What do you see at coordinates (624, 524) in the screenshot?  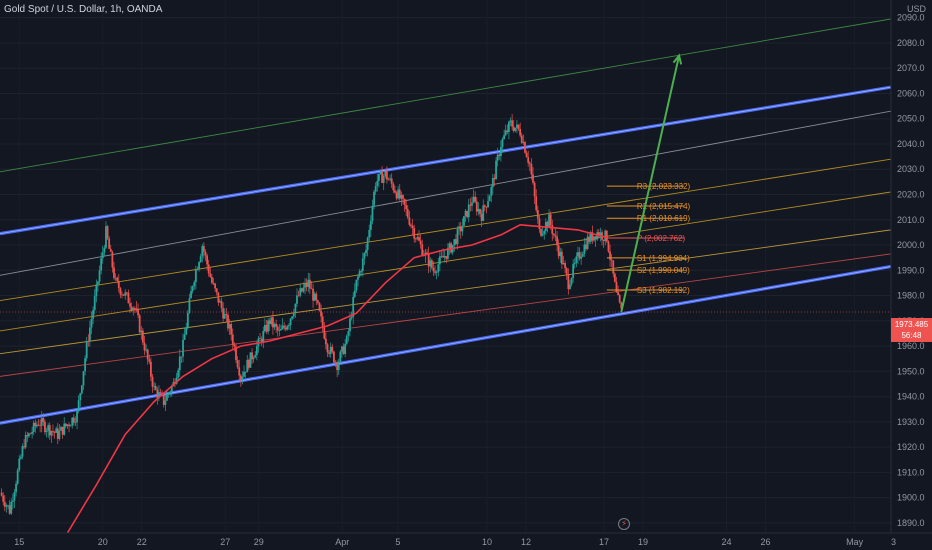 I see `lightning-icon: ⚡` at bounding box center [624, 524].